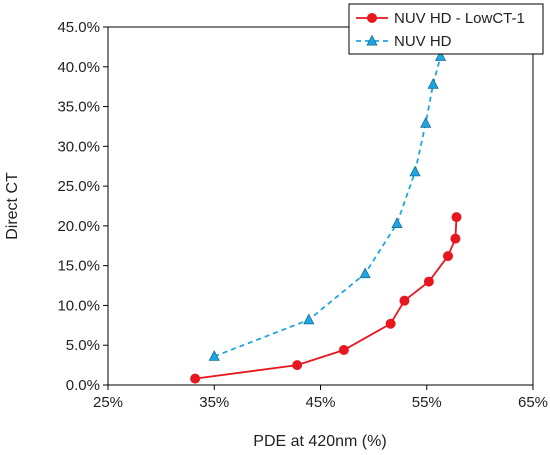 The width and height of the screenshot is (550, 455). I want to click on legend-label: NUV HD, so click(423, 41).